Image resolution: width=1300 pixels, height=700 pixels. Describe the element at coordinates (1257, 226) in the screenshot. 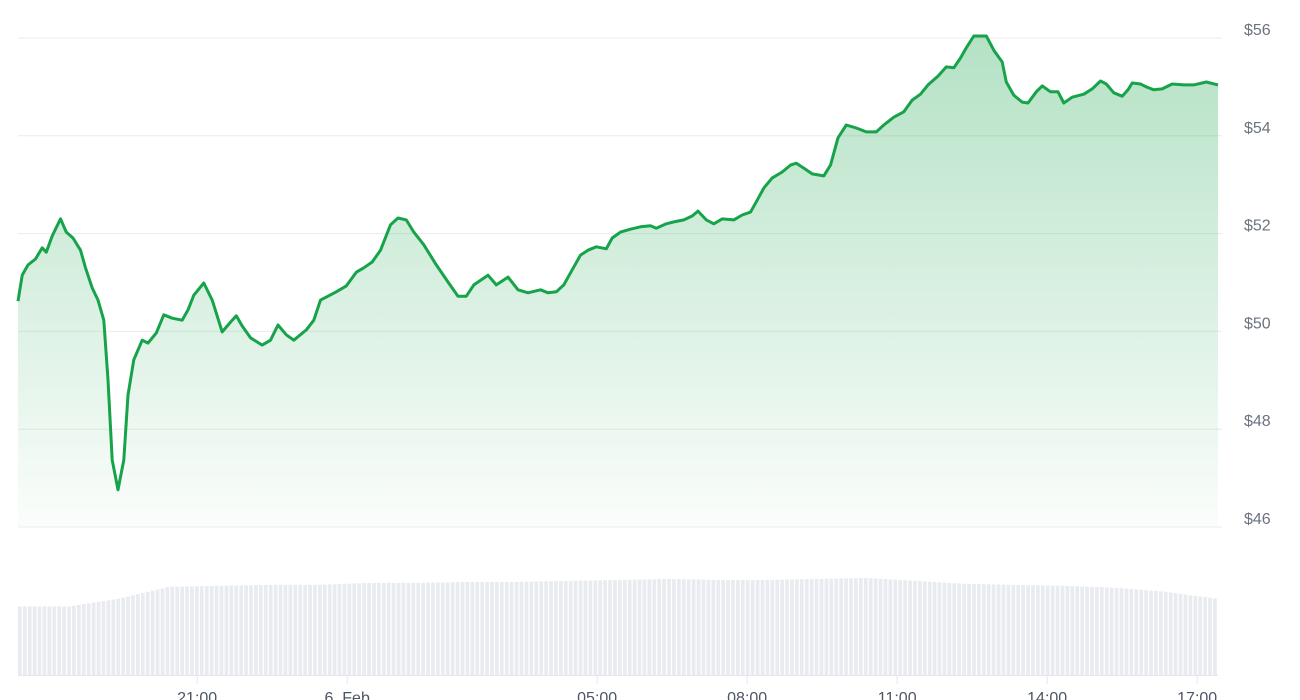

I see `y-tick-label: $52` at that location.